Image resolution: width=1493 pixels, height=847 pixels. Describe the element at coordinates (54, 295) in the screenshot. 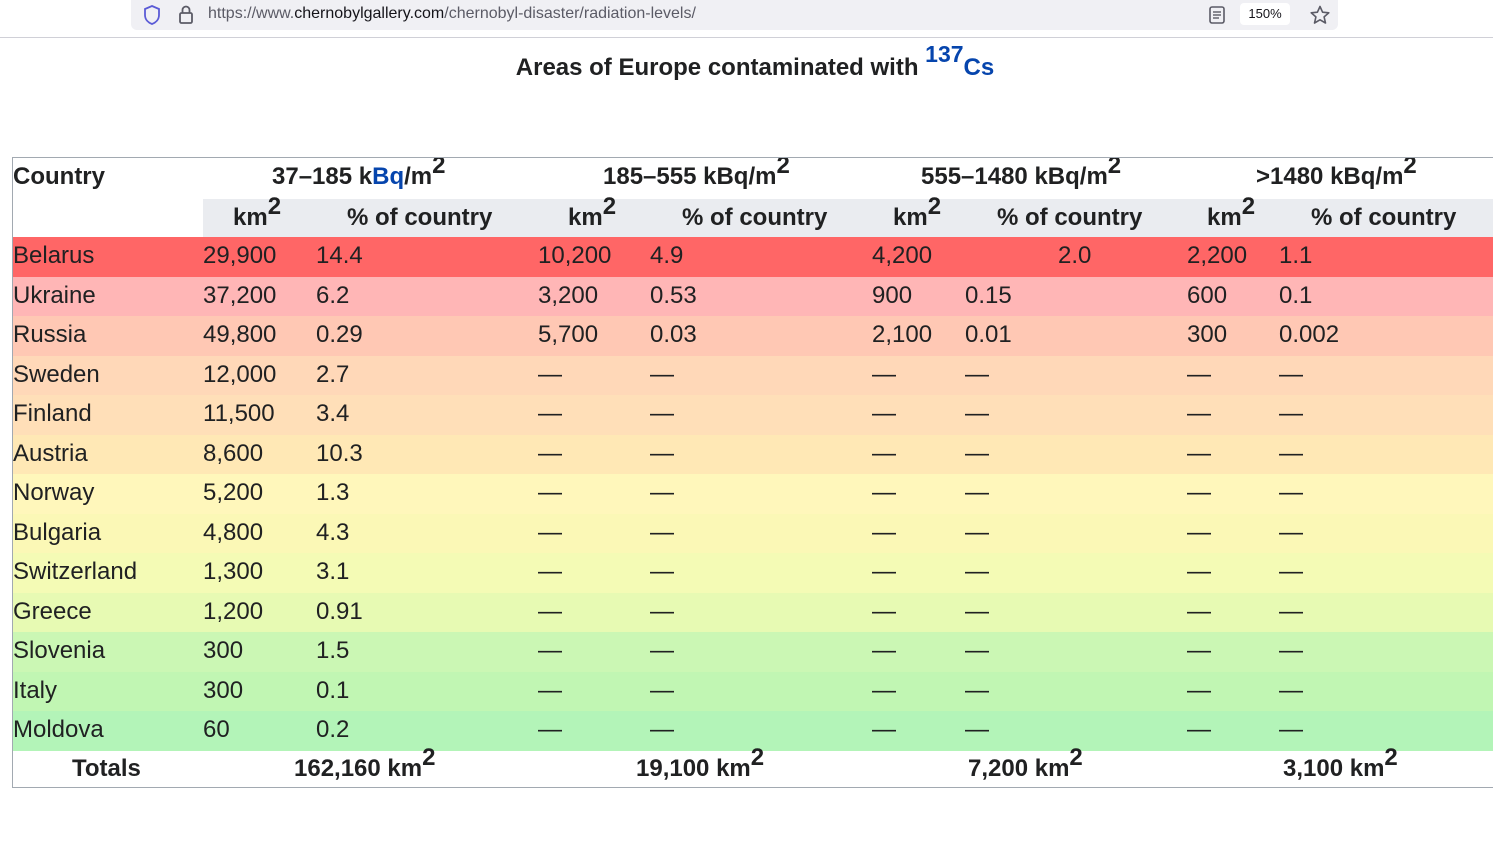

I see `country-cell: Ukraine` at that location.